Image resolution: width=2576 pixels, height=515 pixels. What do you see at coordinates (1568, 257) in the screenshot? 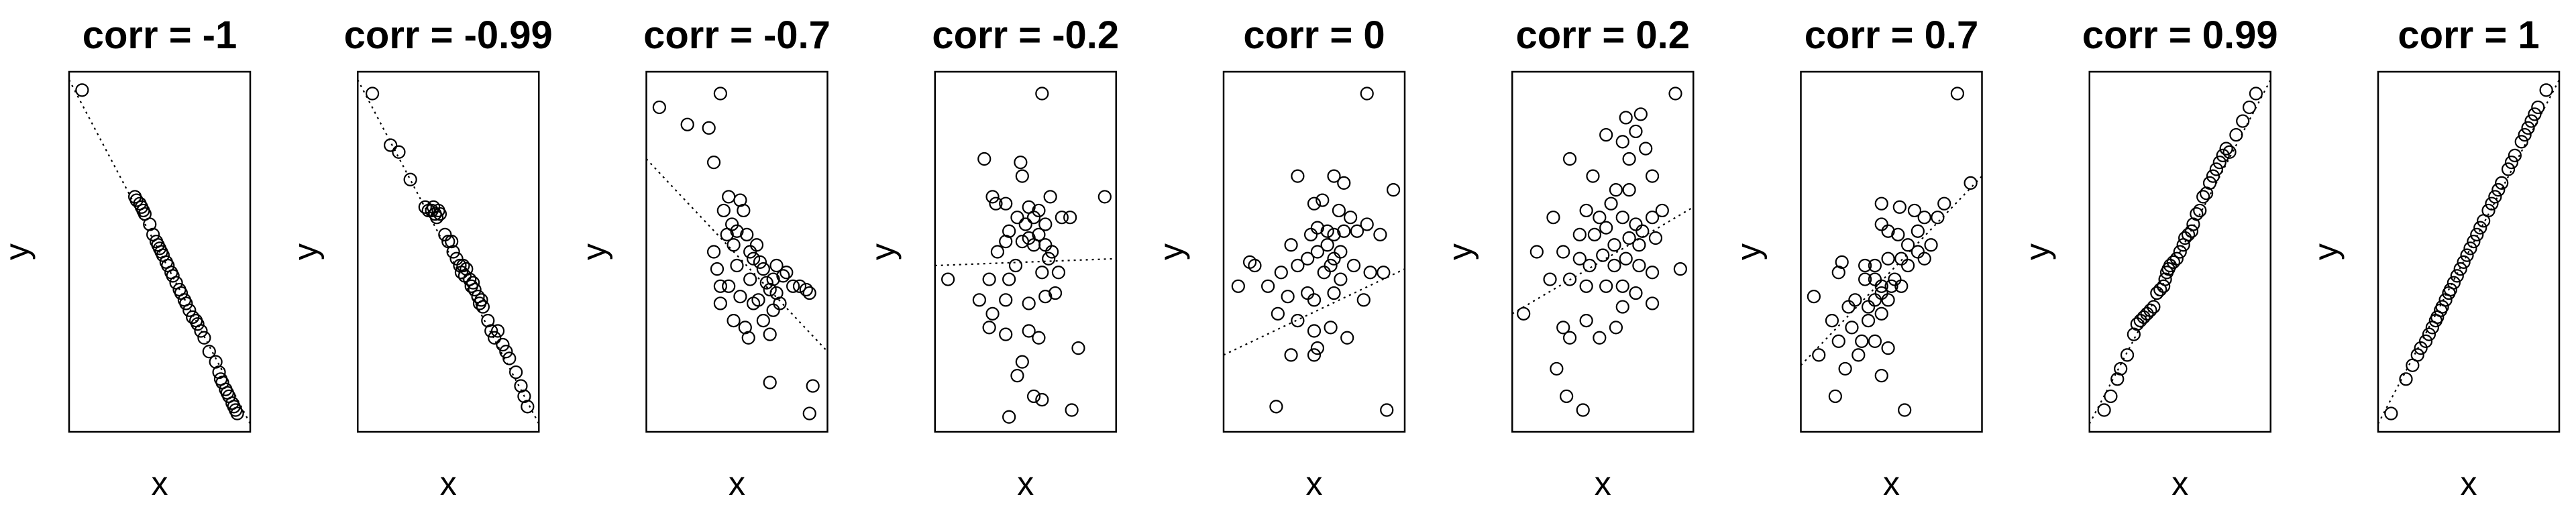
I see `scatter-panel-6: corr = 0.2 x y` at bounding box center [1568, 257].